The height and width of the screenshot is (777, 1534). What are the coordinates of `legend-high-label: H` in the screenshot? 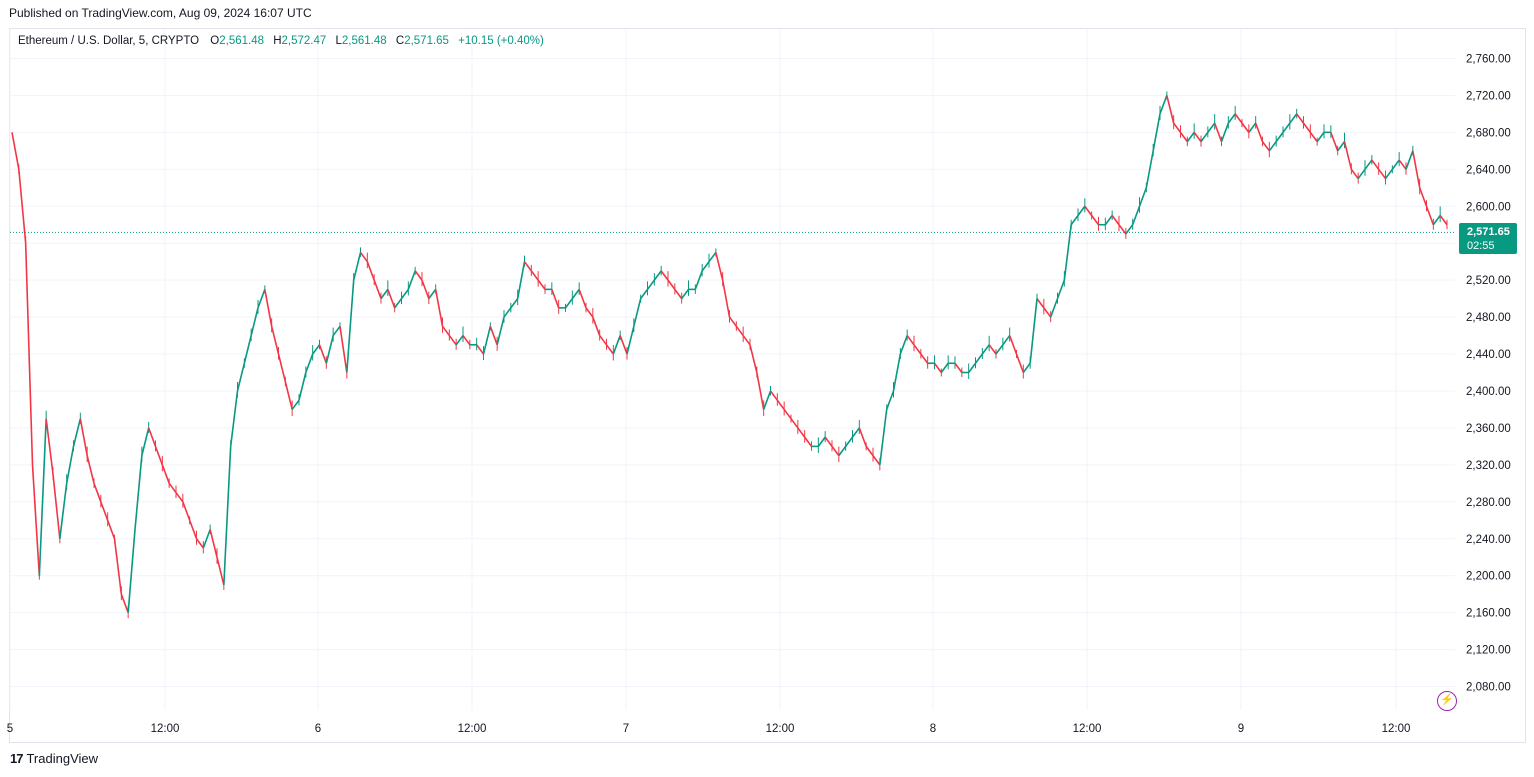 It's located at (277, 41).